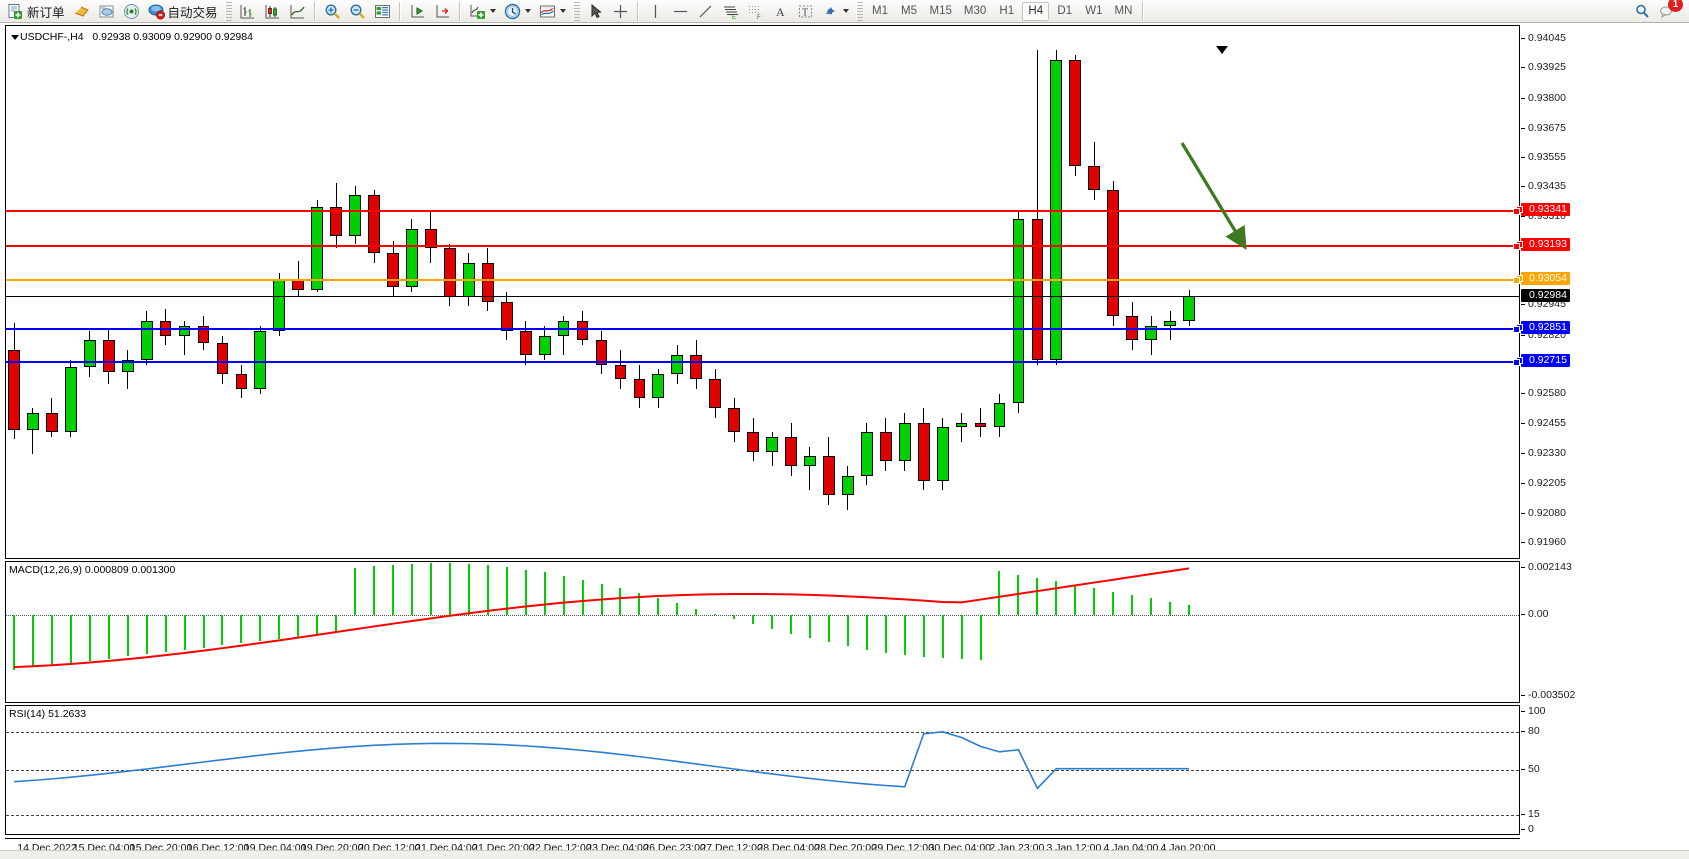 This screenshot has height=859, width=1689. What do you see at coordinates (36, 11) in the screenshot?
I see `new-order-button: 新订单` at bounding box center [36, 11].